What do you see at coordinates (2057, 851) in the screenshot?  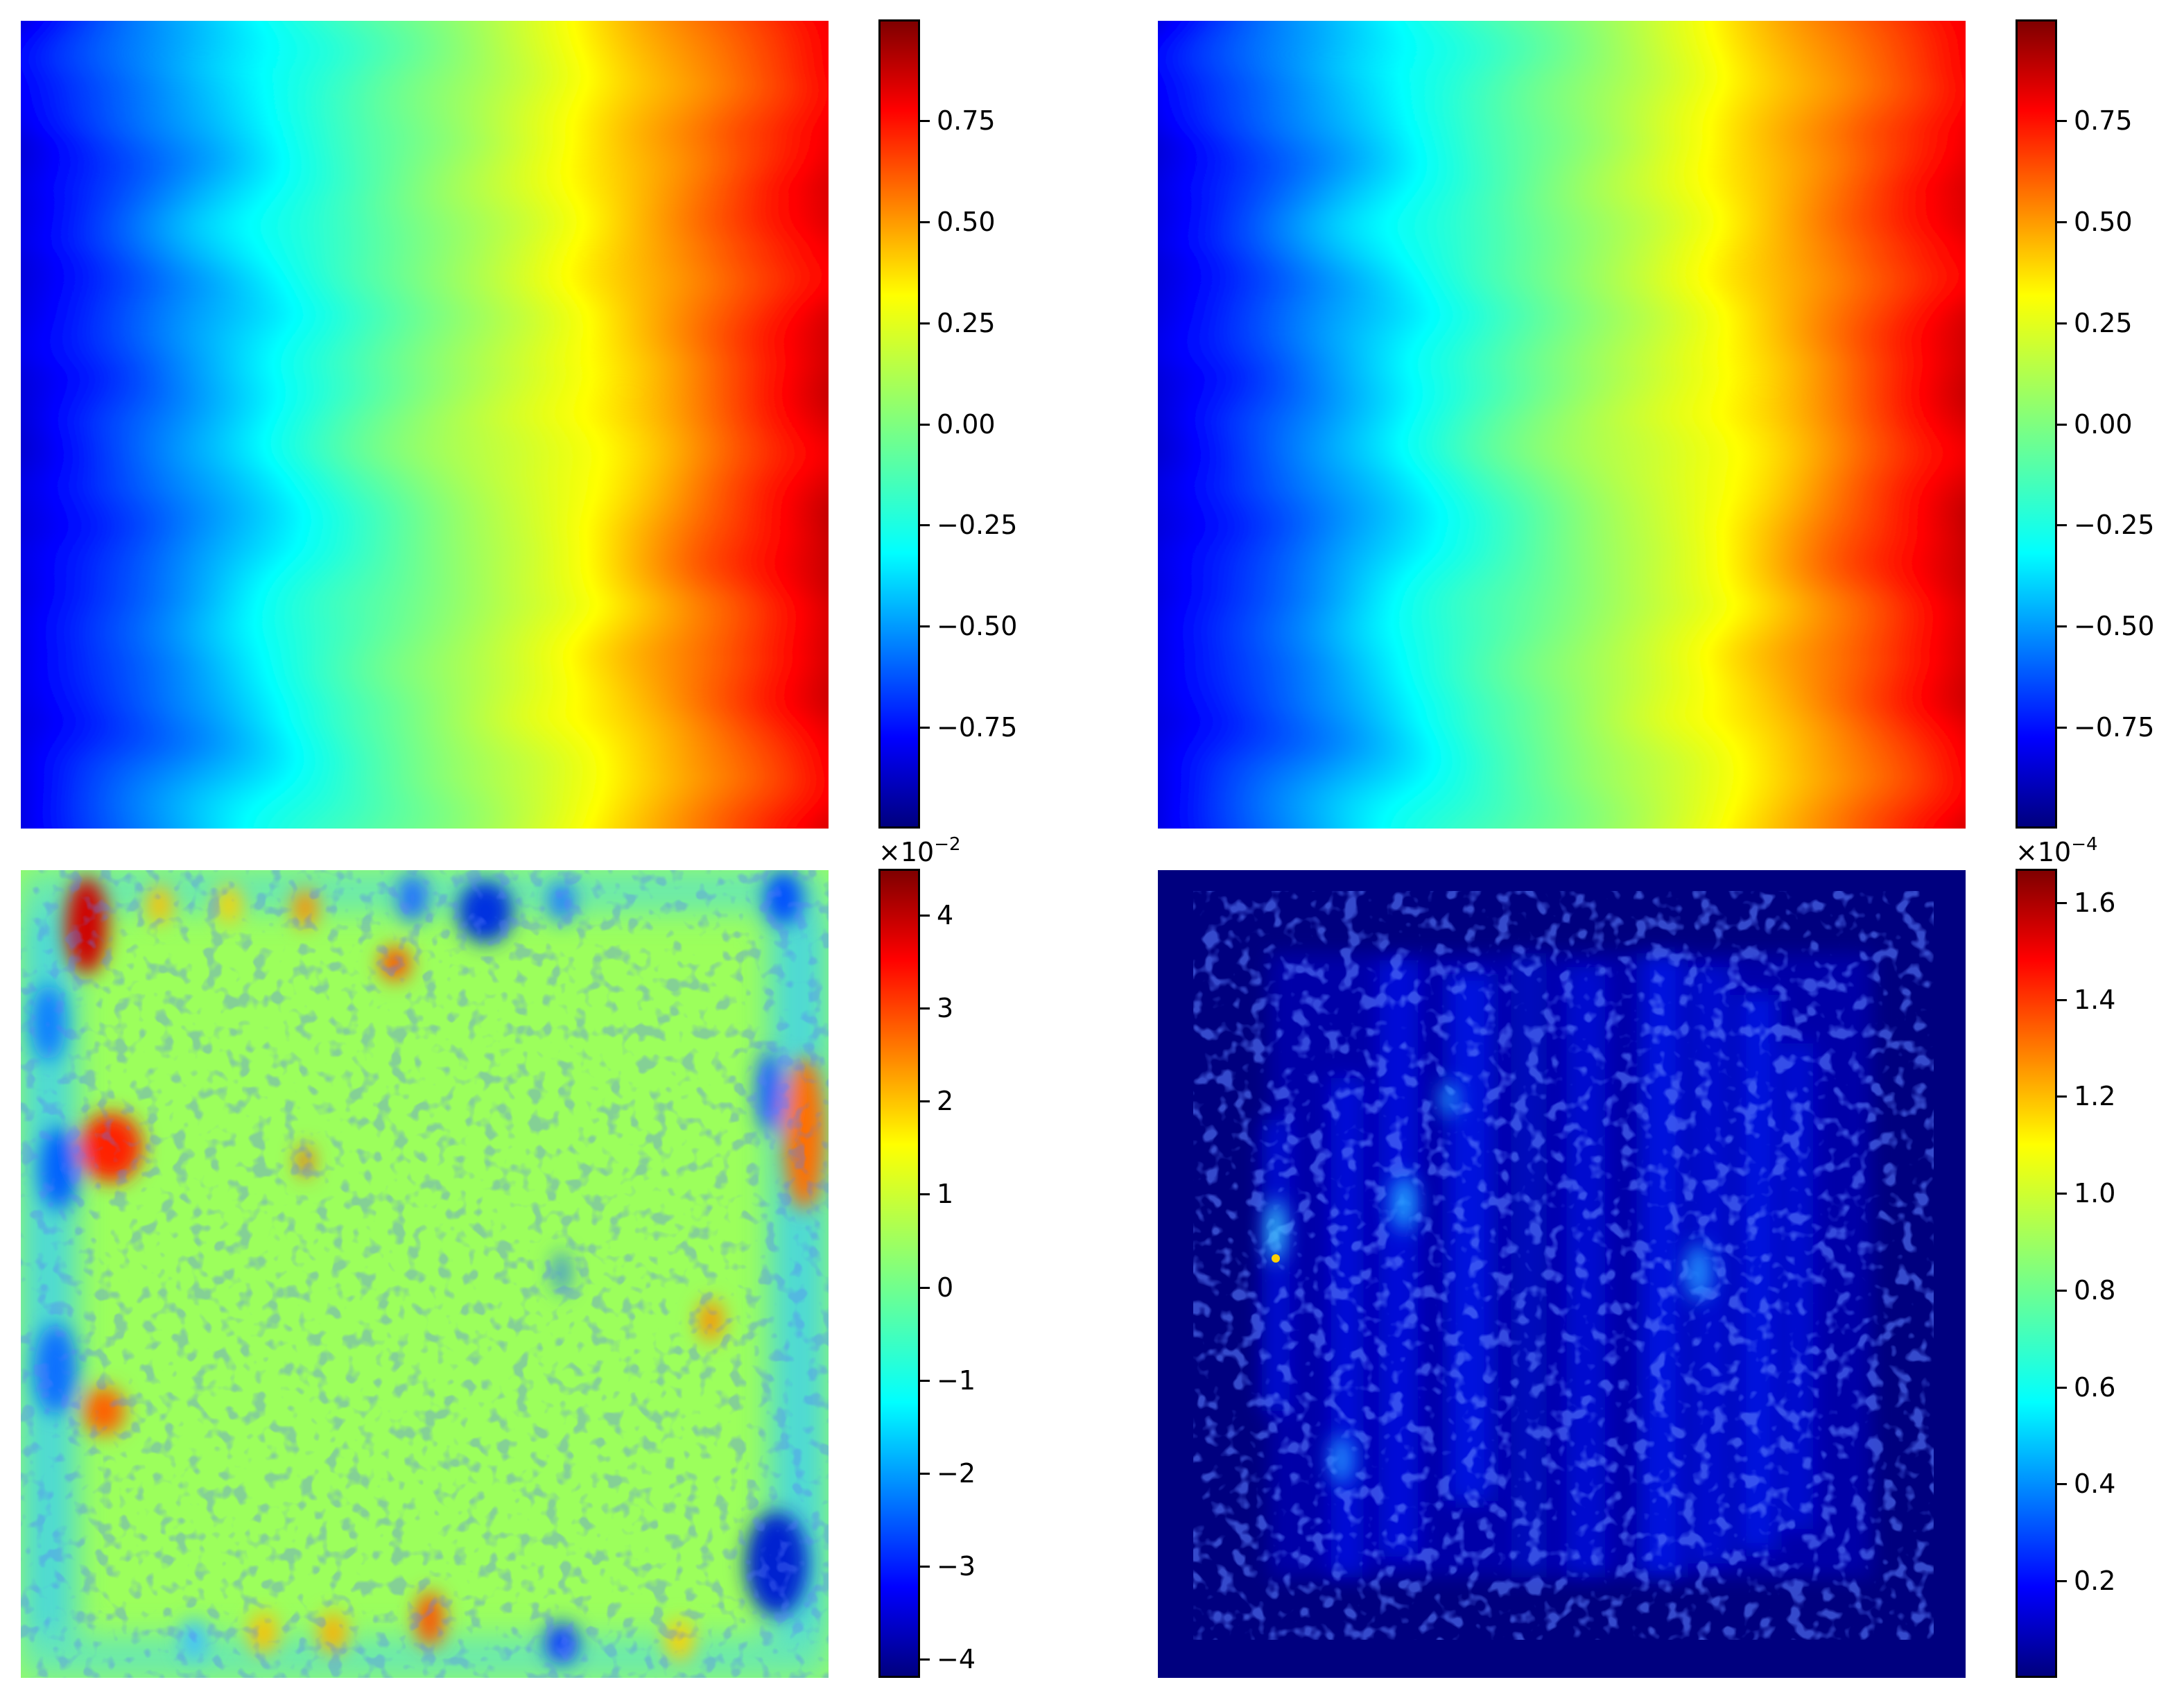 I see `colorbar-squared-error-exponent: ×10⁻⁴` at bounding box center [2057, 851].